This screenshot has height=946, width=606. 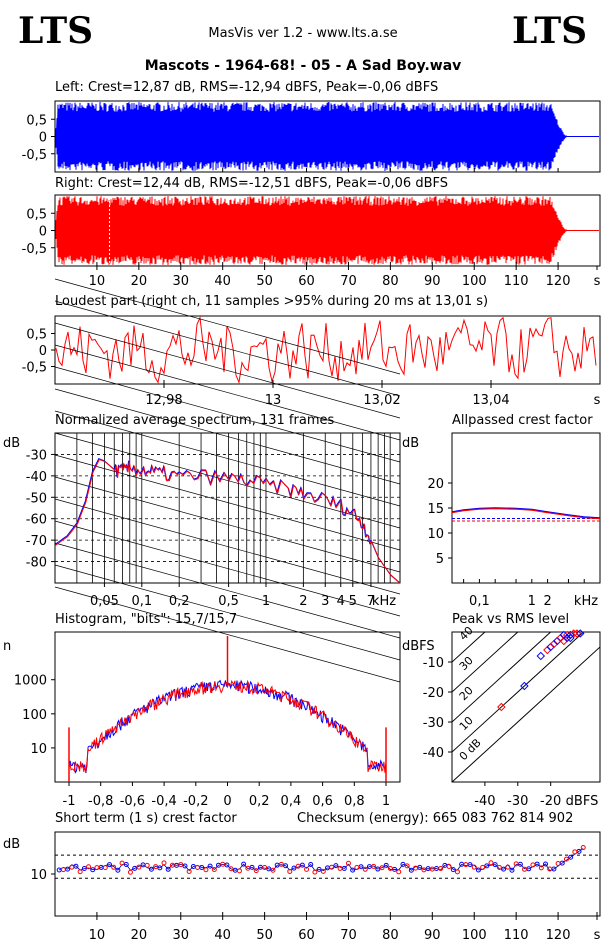 I want to click on peak-rms-xtick-label: -40, so click(x=484, y=801).